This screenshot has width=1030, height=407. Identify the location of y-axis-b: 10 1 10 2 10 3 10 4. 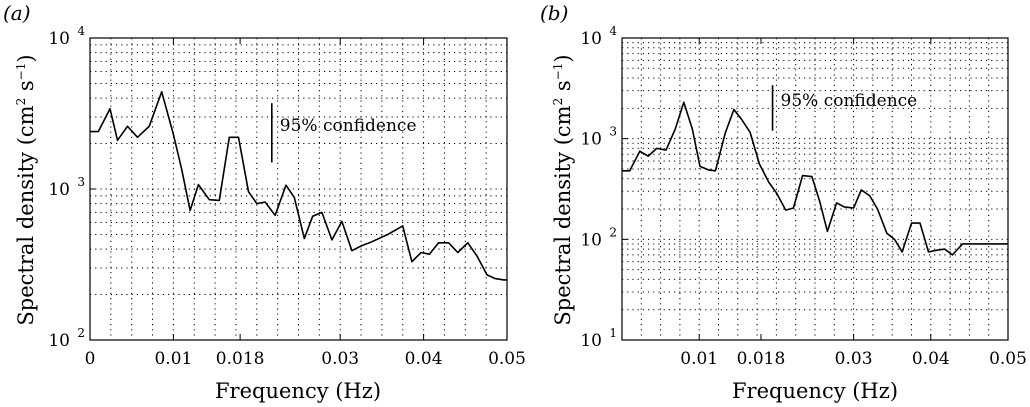
(604, 187).